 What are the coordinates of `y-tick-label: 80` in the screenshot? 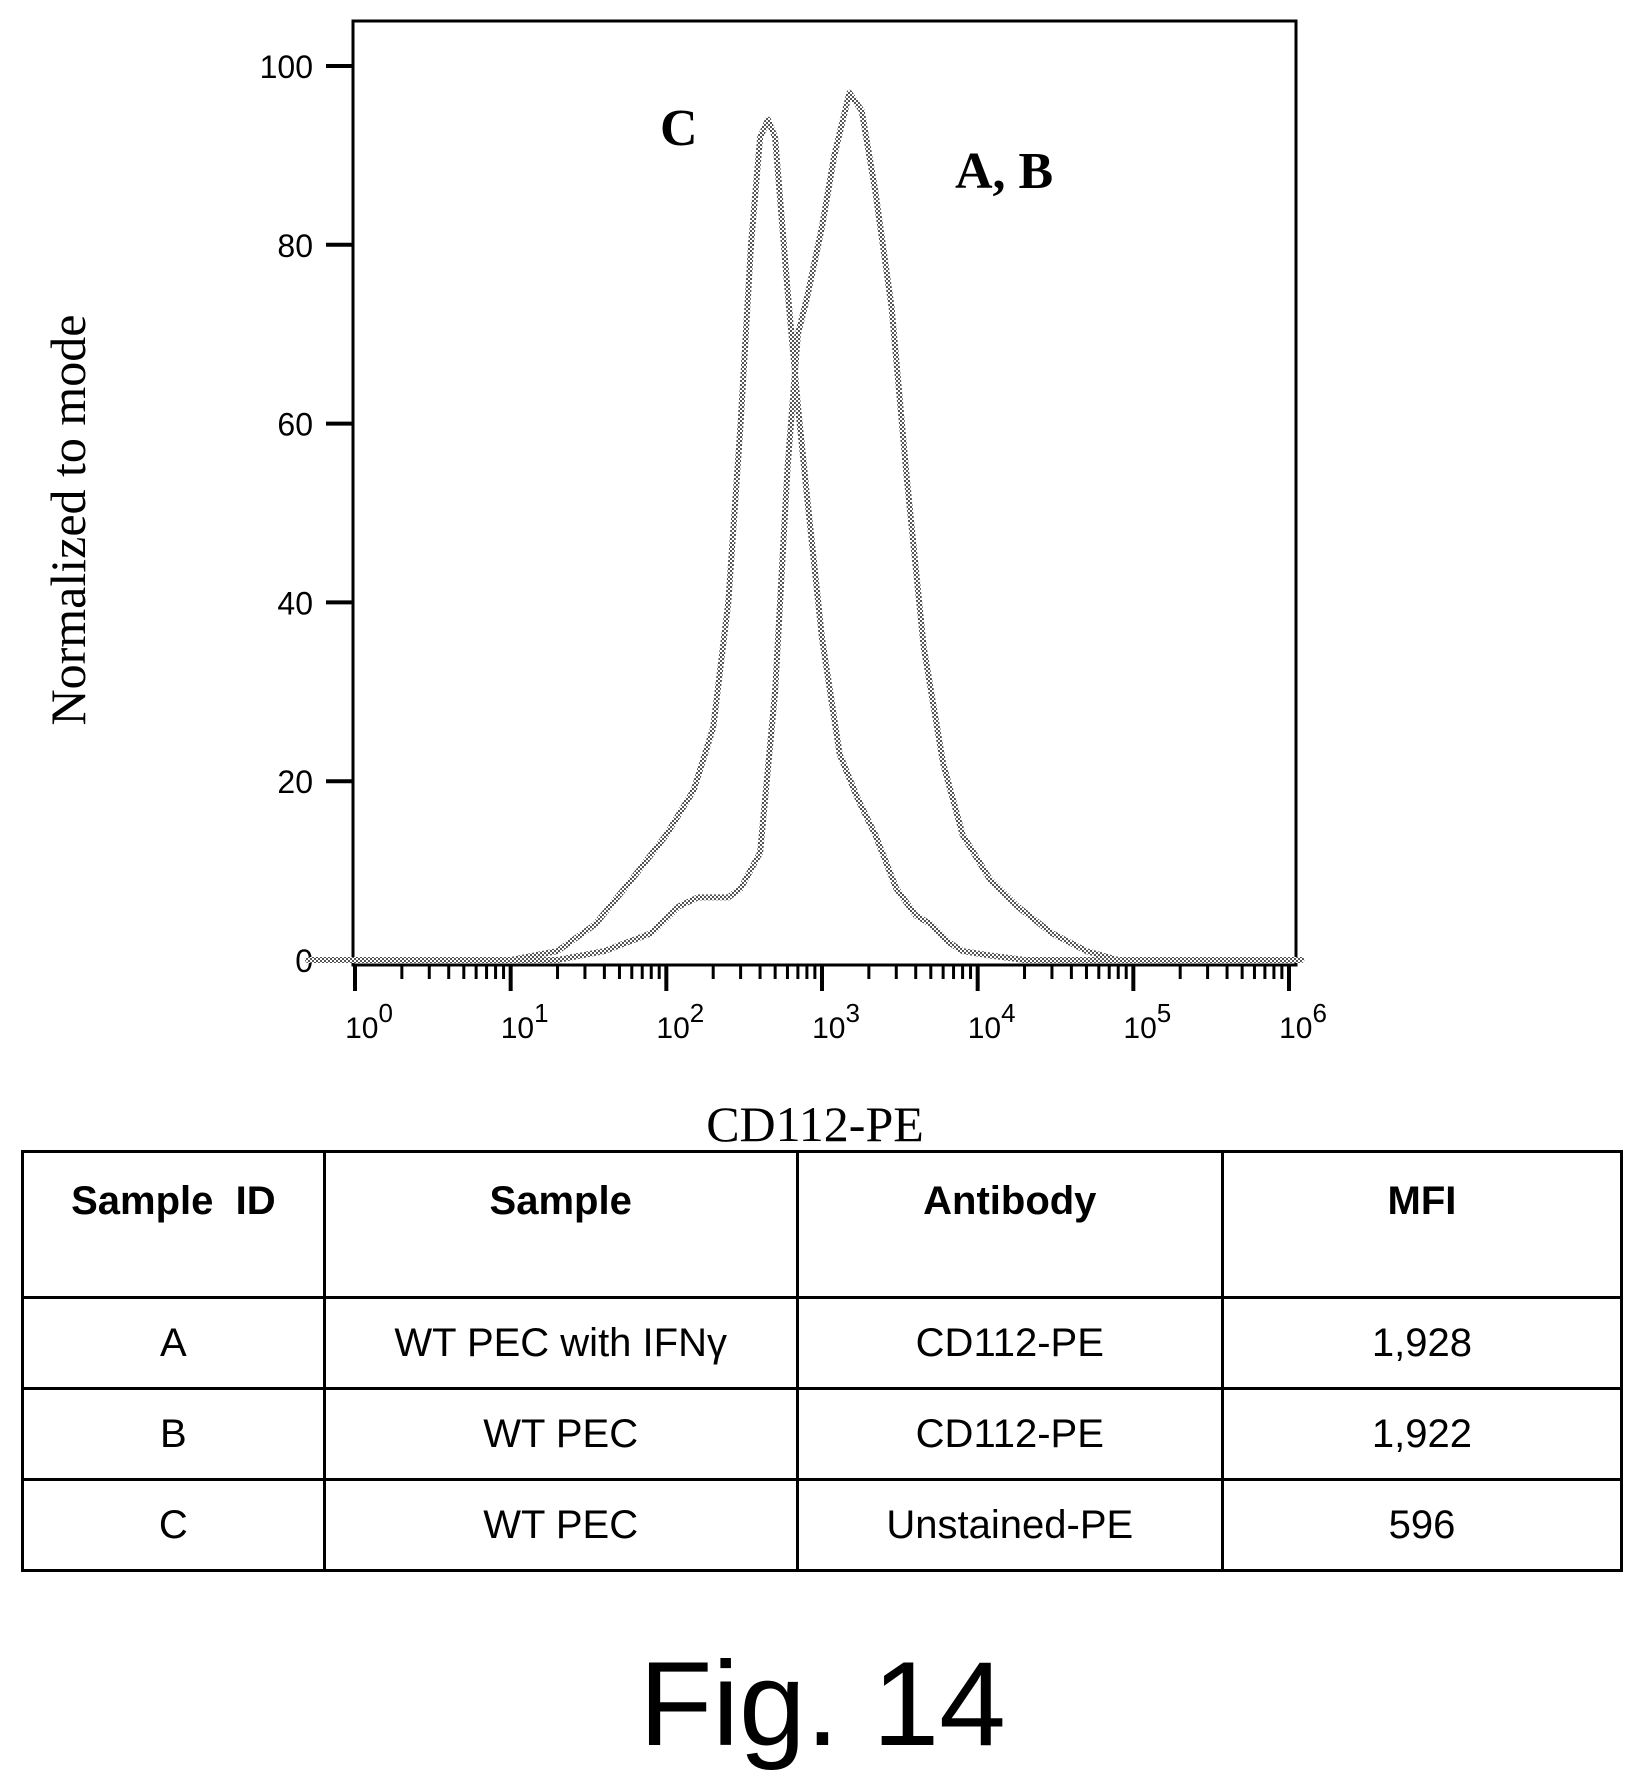 It's located at (295, 246).